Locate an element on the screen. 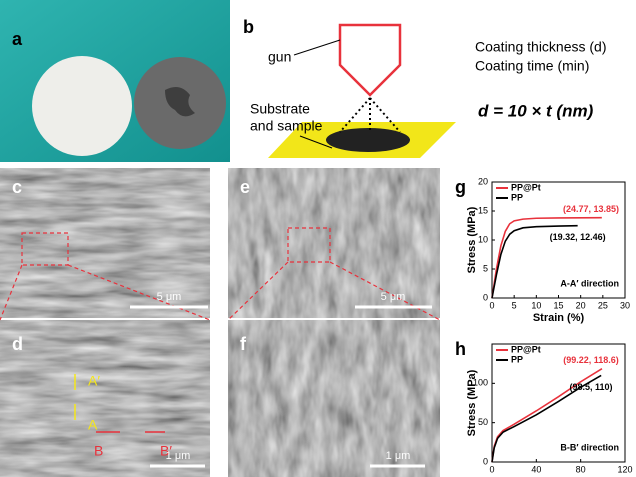 The width and height of the screenshot is (636, 477). y-tick-label: 15 is located at coordinates (483, 210).